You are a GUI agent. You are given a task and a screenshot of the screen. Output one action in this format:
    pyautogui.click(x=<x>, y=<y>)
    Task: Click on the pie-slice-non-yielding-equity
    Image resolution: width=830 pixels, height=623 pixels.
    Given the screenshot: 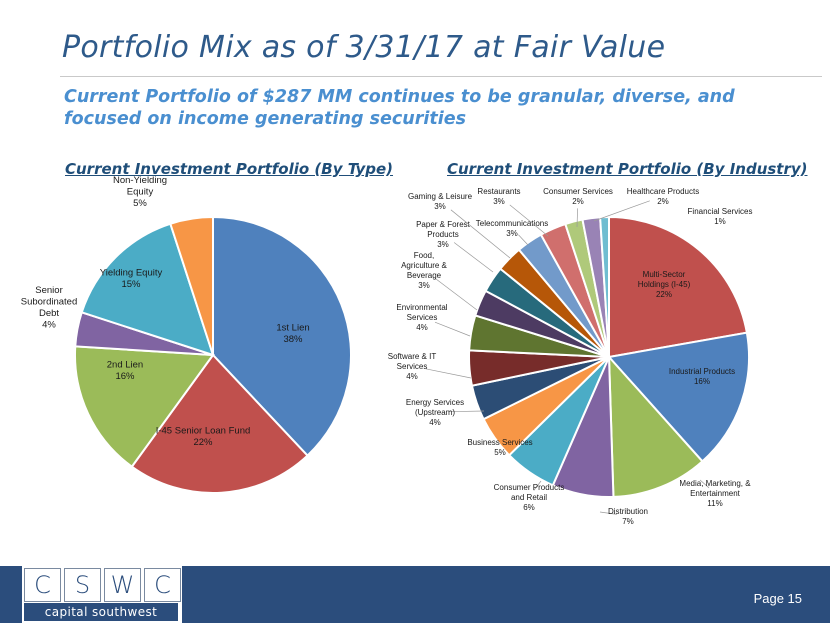 What is the action you would take?
    pyautogui.click(x=191, y=285)
    